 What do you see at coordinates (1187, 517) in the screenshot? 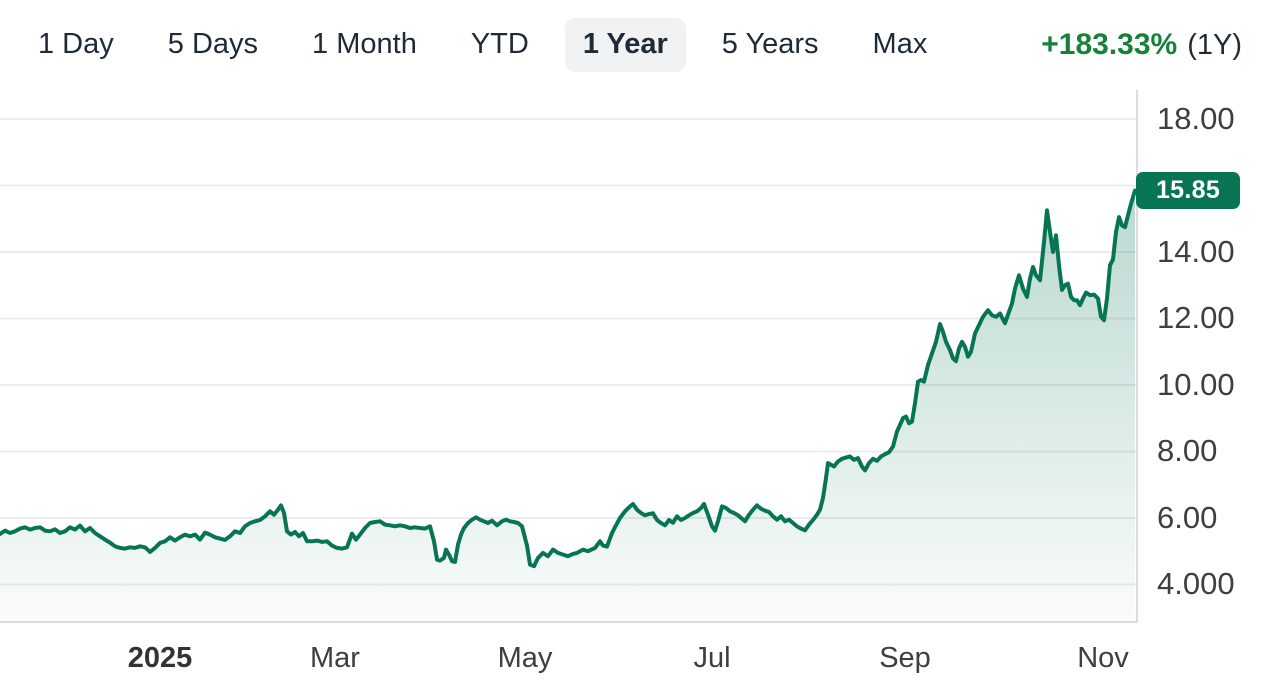
I see `y-axis-label: 6.00` at bounding box center [1187, 517].